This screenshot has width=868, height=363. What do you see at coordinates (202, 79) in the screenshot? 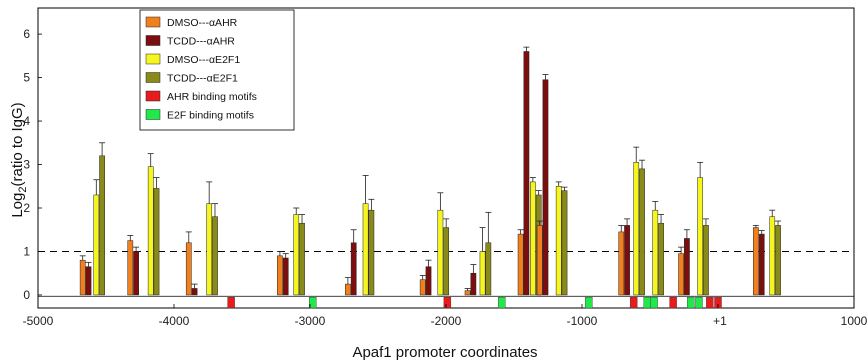
I see `legend-label-3: TCDD---αE2F1` at bounding box center [202, 79].